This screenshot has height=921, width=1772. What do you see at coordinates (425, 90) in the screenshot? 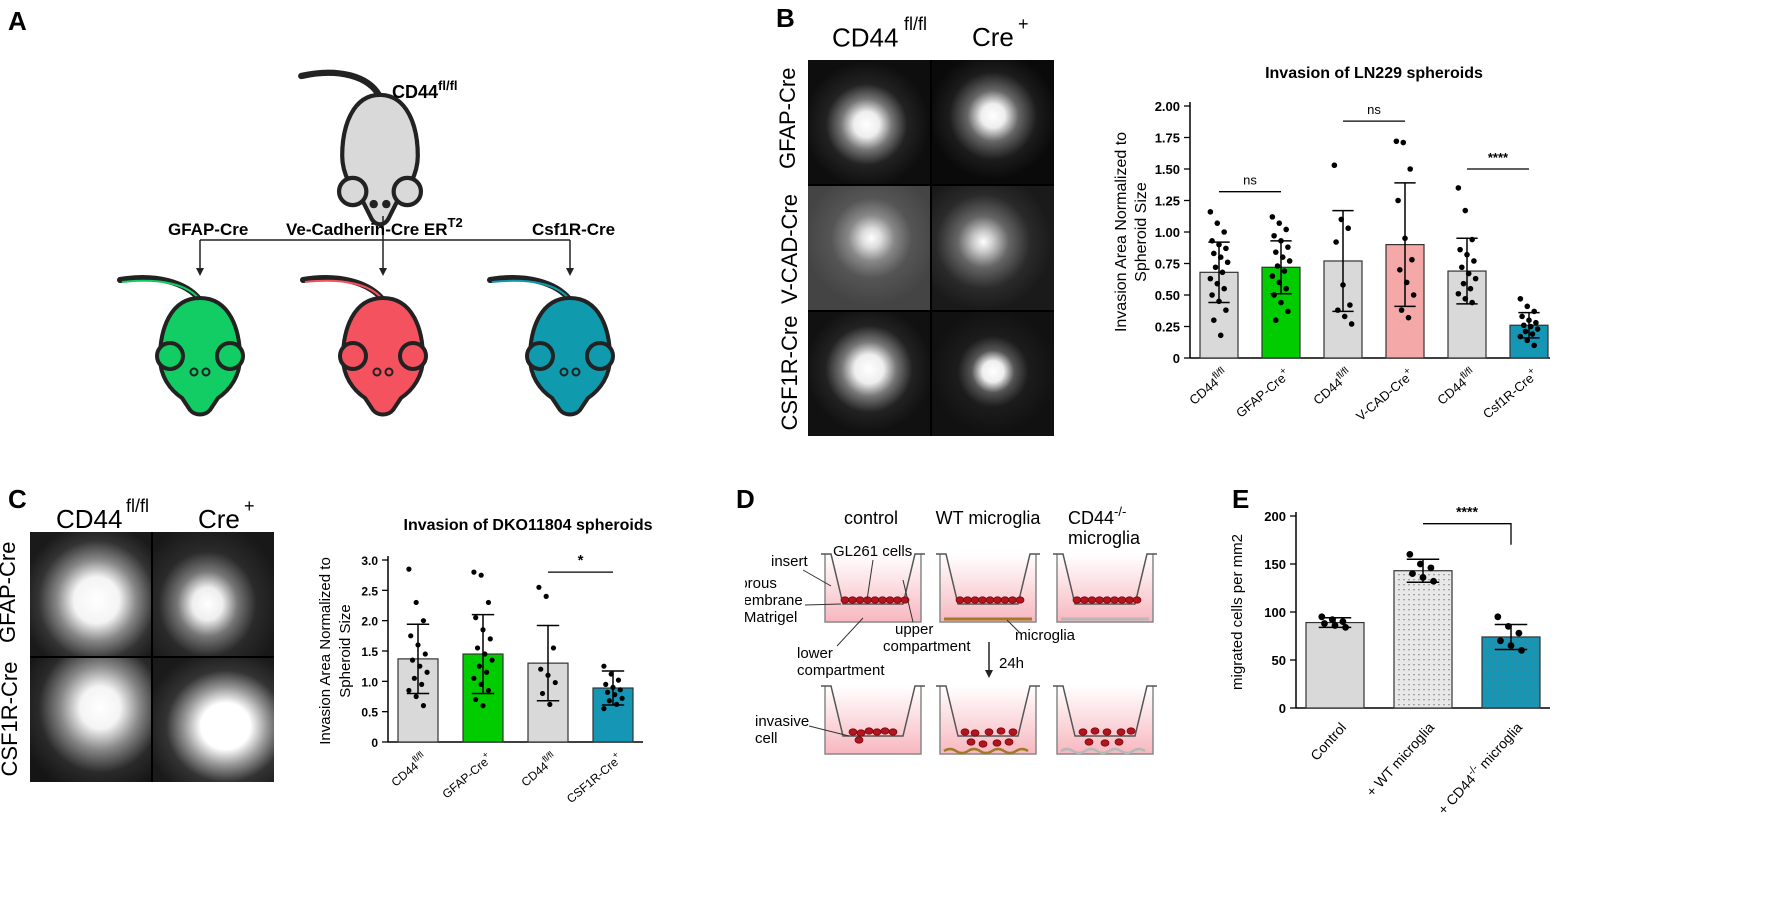
I see `parent-genotype-label: CD44fl/fl` at bounding box center [425, 90].